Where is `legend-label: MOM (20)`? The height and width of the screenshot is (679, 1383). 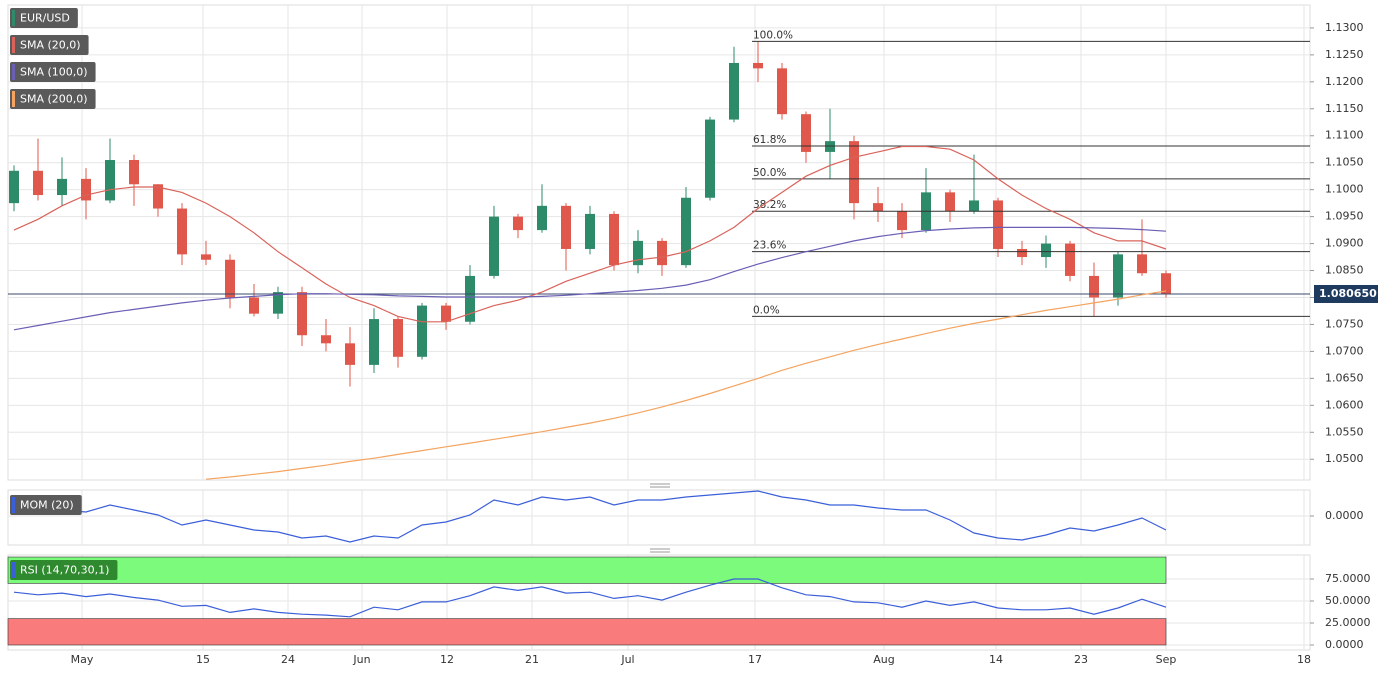 legend-label: MOM (20) is located at coordinates (47, 505).